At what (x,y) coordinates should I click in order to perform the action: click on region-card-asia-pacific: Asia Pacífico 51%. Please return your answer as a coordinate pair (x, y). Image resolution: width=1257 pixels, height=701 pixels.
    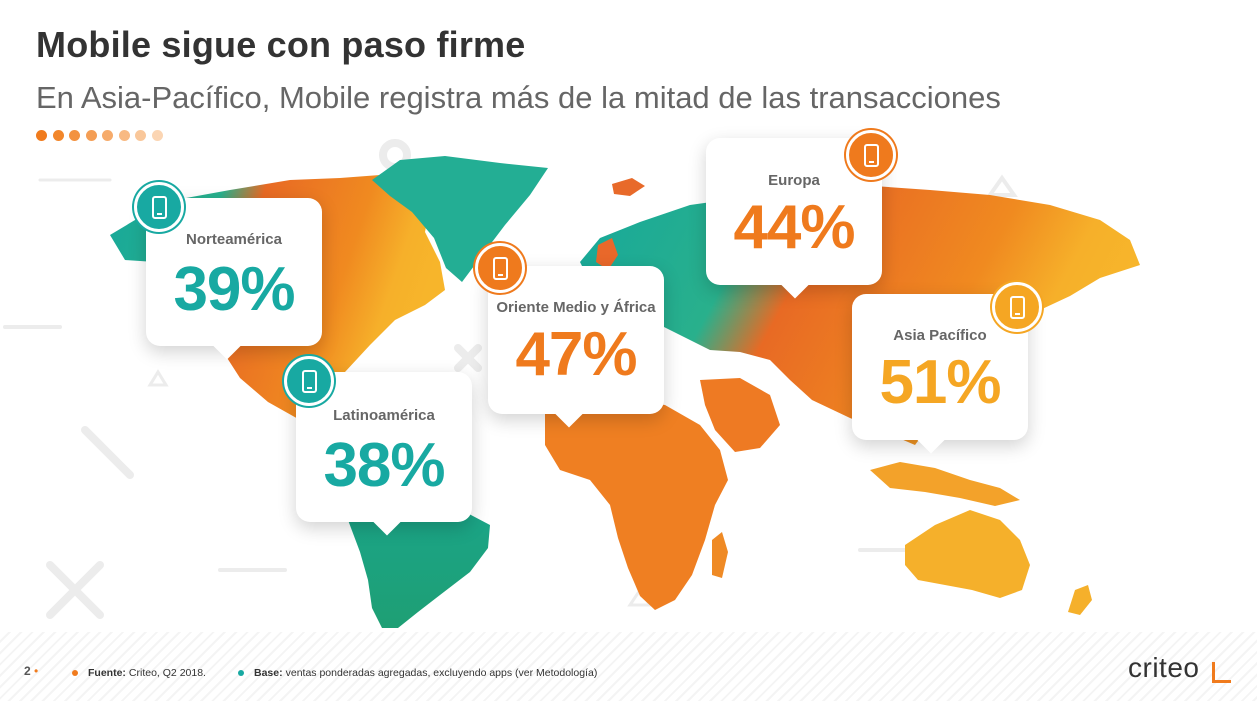
    Looking at the image, I should click on (940, 367).